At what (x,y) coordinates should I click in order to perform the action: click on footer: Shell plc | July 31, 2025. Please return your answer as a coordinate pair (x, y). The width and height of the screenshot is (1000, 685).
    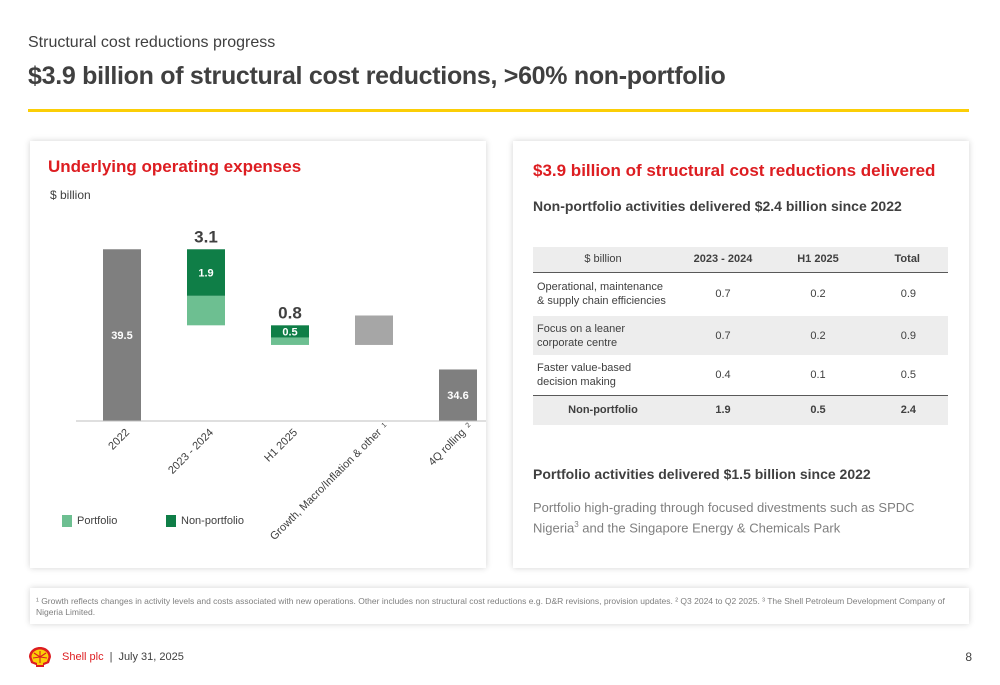
    Looking at the image, I should click on (106, 657).